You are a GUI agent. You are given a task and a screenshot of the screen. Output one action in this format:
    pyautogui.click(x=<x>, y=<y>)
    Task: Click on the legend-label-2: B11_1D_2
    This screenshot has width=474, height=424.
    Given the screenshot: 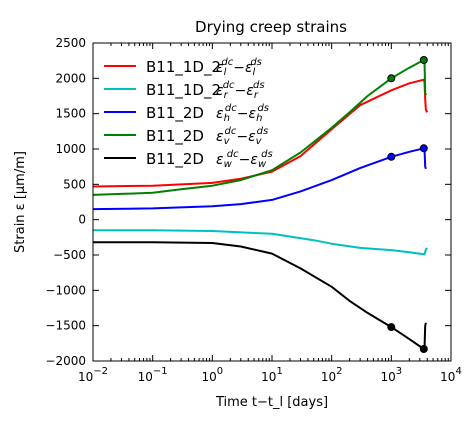 What is the action you would take?
    pyautogui.click(x=183, y=90)
    